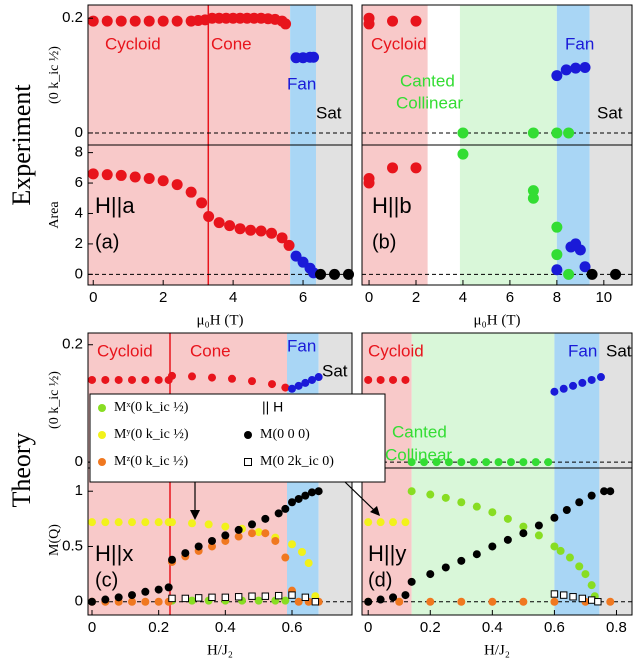  What do you see at coordinates (554, 627) in the screenshot?
I see `x-tick-label: 0.6` at bounding box center [554, 627].